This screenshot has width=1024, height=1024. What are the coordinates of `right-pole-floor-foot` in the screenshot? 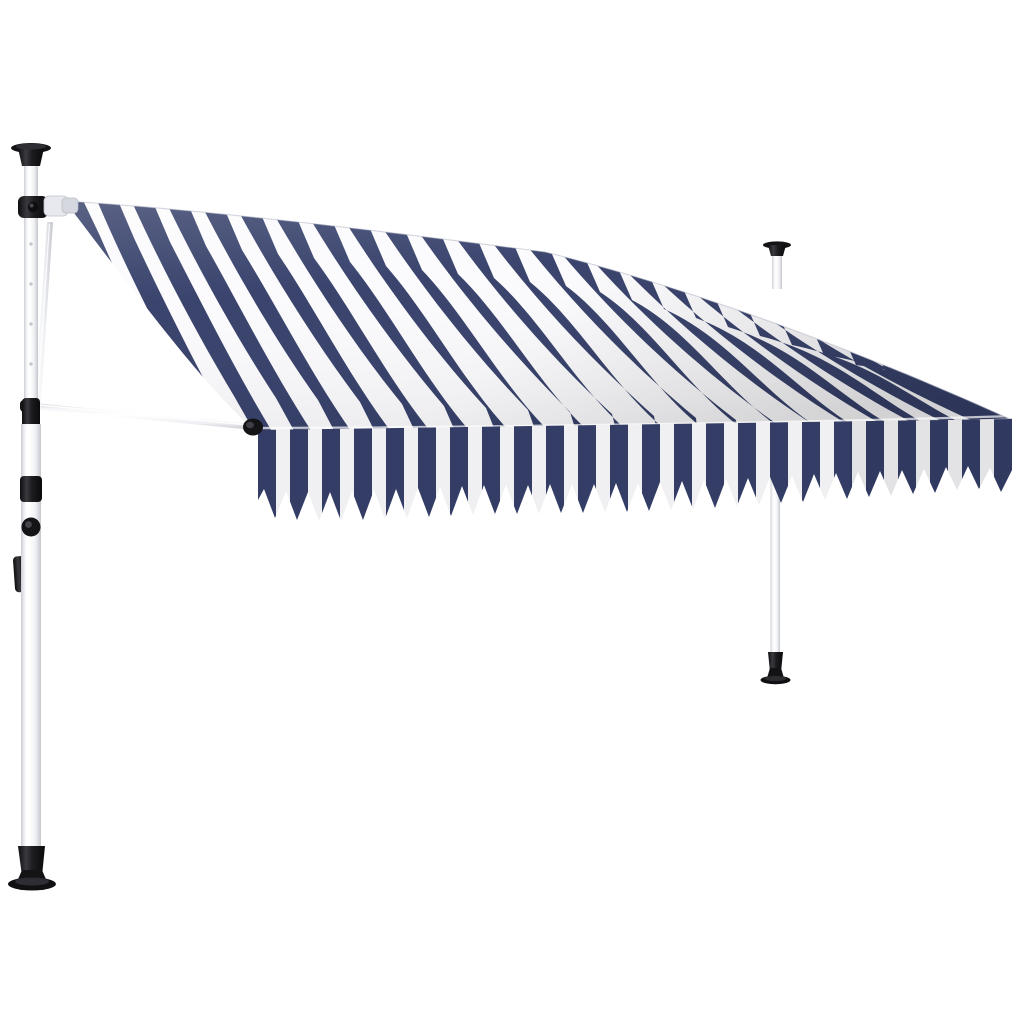 It's located at (775, 668).